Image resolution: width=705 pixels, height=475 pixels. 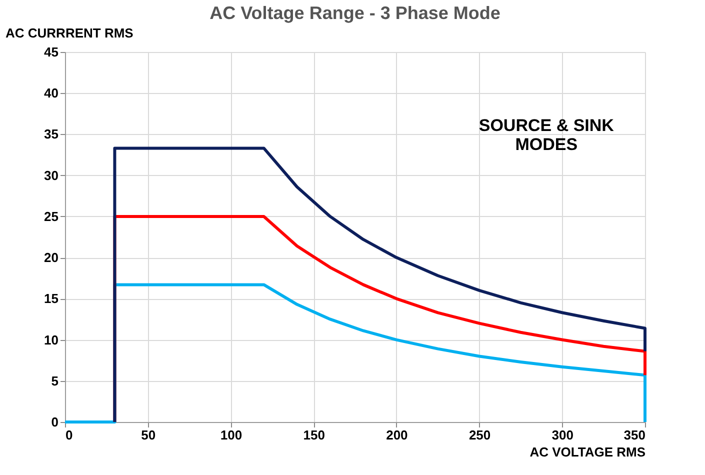 What do you see at coordinates (148, 435) in the screenshot?
I see `x-tick-label: 50` at bounding box center [148, 435].